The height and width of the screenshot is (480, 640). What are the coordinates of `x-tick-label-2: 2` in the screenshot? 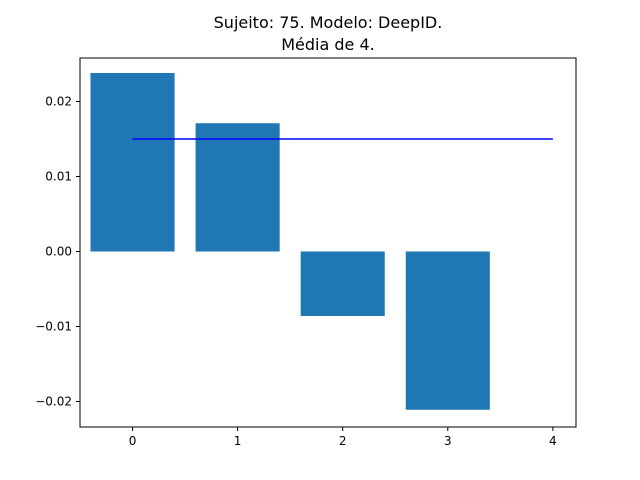 It's located at (343, 441).